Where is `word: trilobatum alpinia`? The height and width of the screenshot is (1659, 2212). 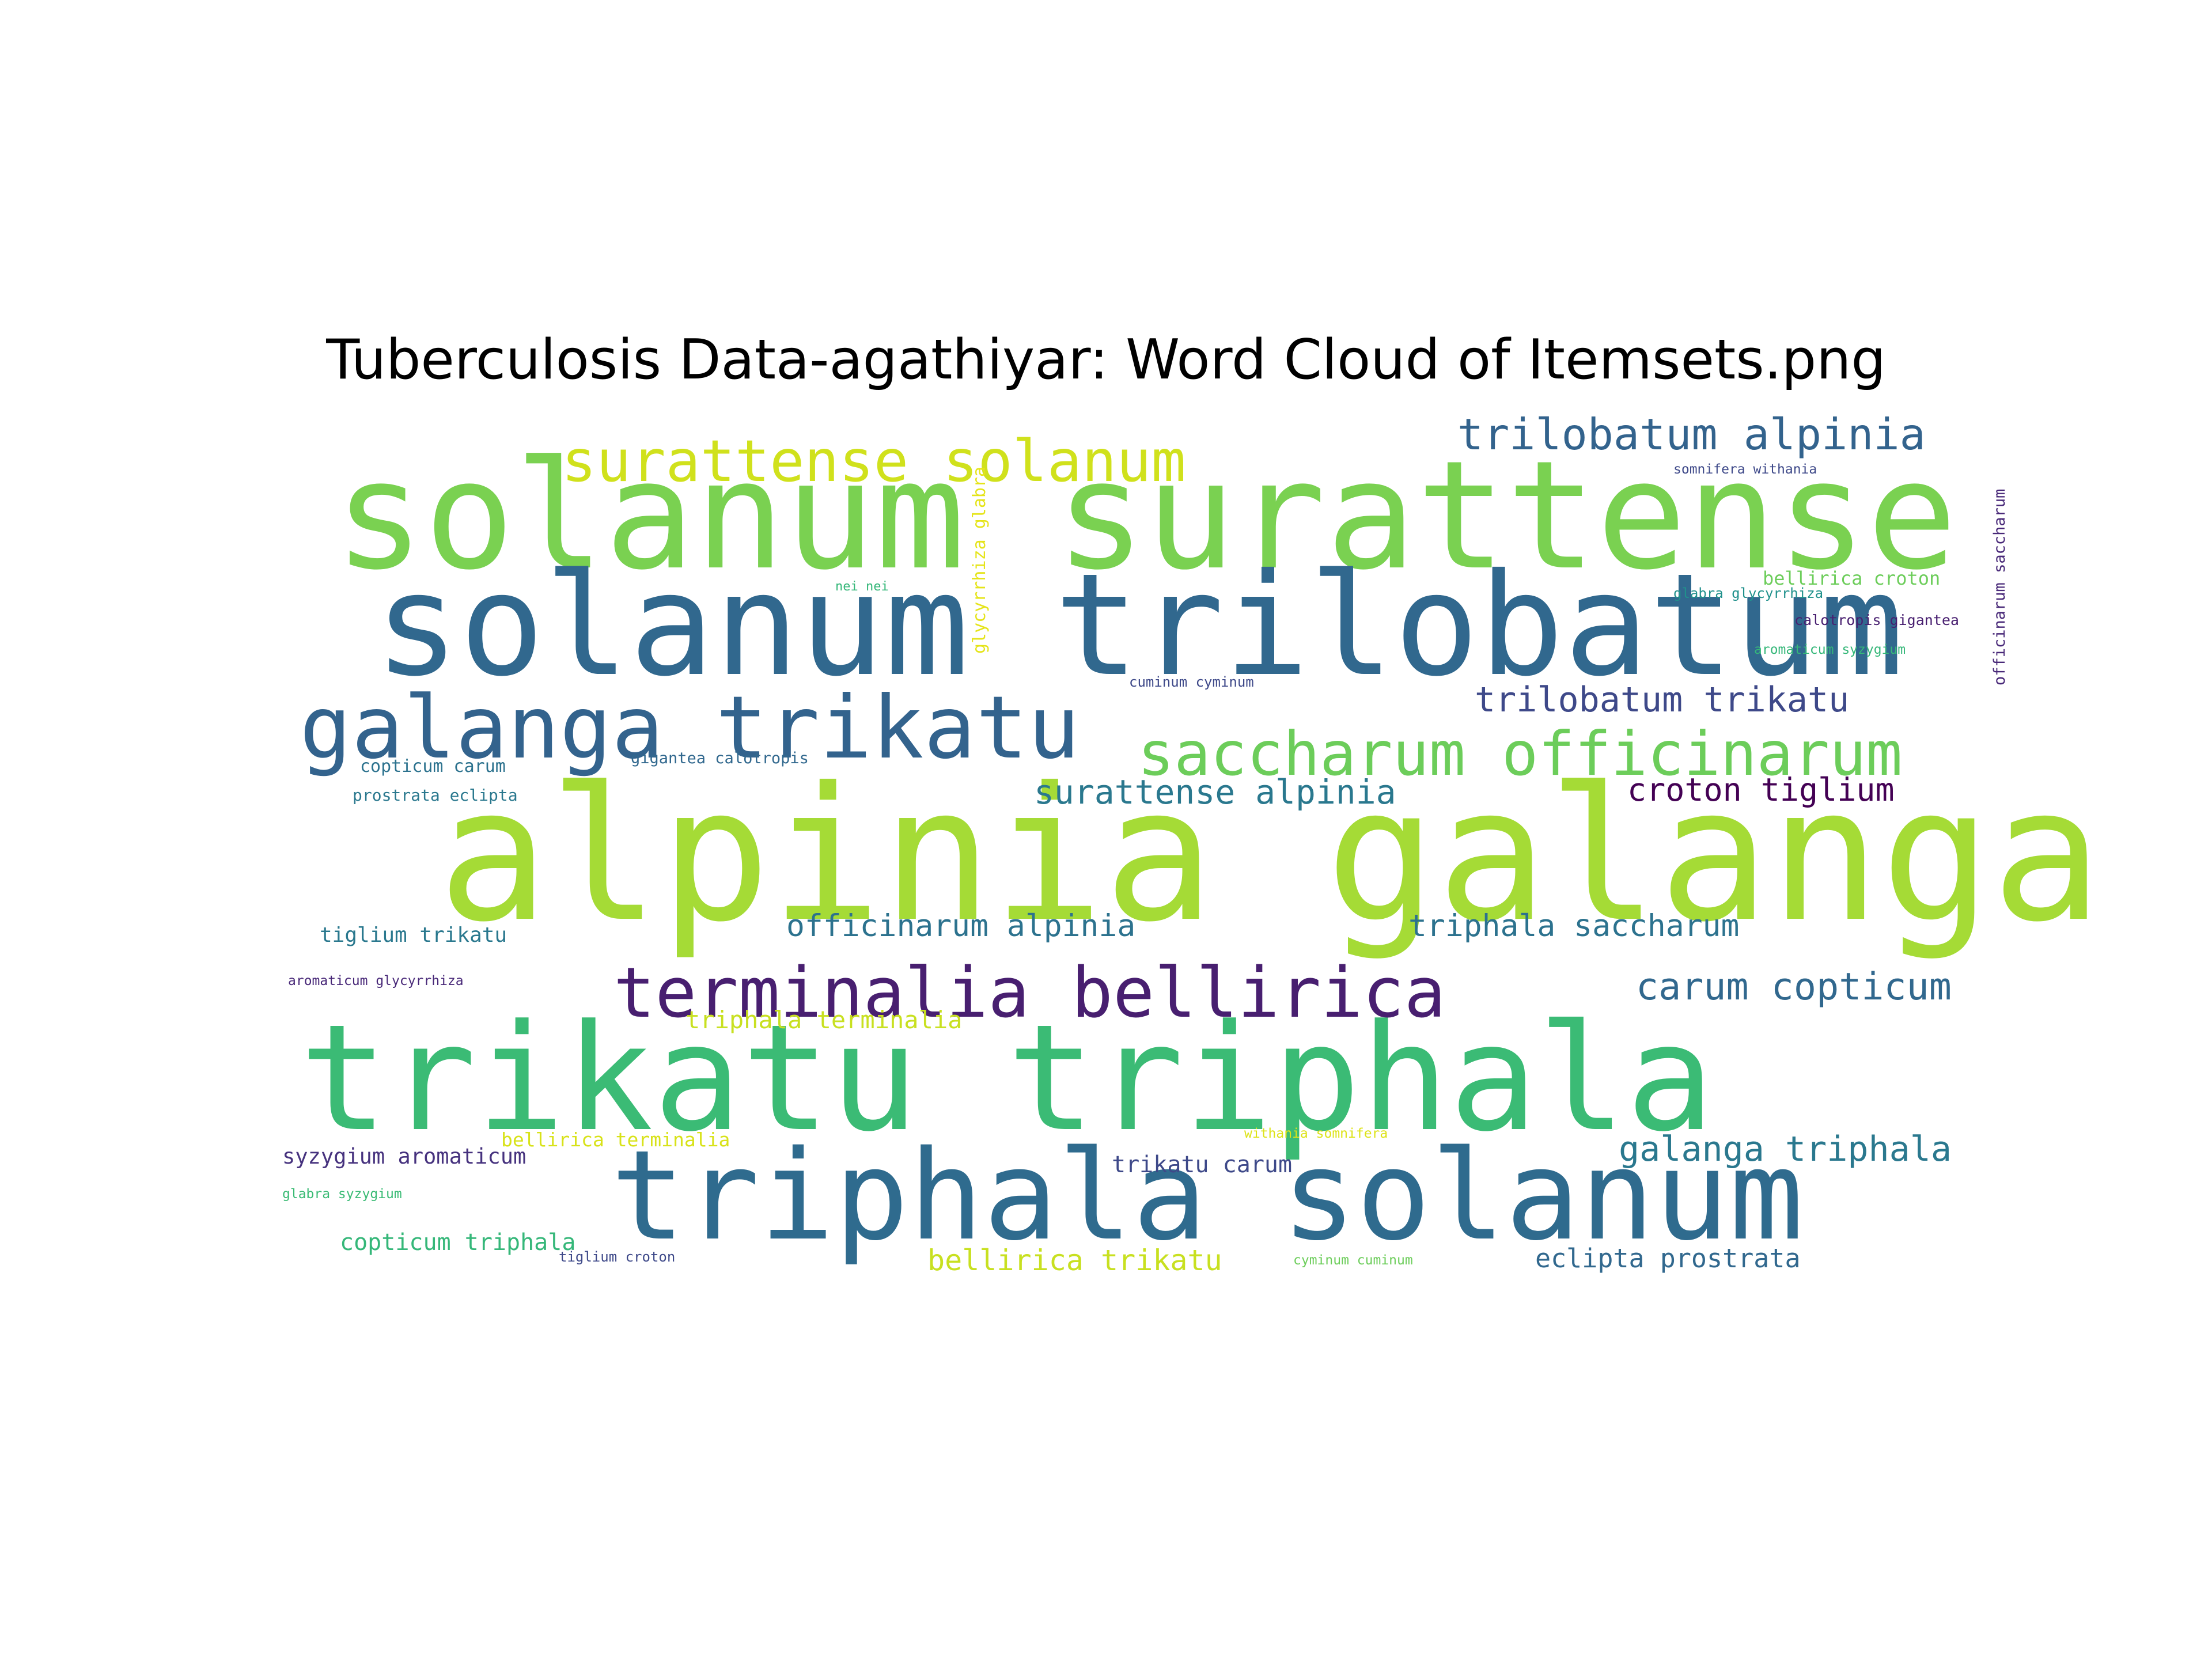
word: trilobatum alpinia is located at coordinates (1691, 434).